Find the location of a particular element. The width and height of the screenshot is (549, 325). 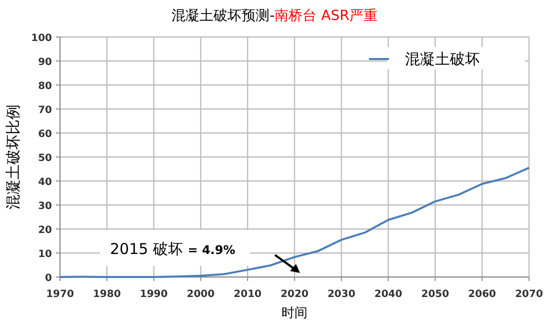

chart-title: 混凝土破坏预测- is located at coordinates (223, 16).